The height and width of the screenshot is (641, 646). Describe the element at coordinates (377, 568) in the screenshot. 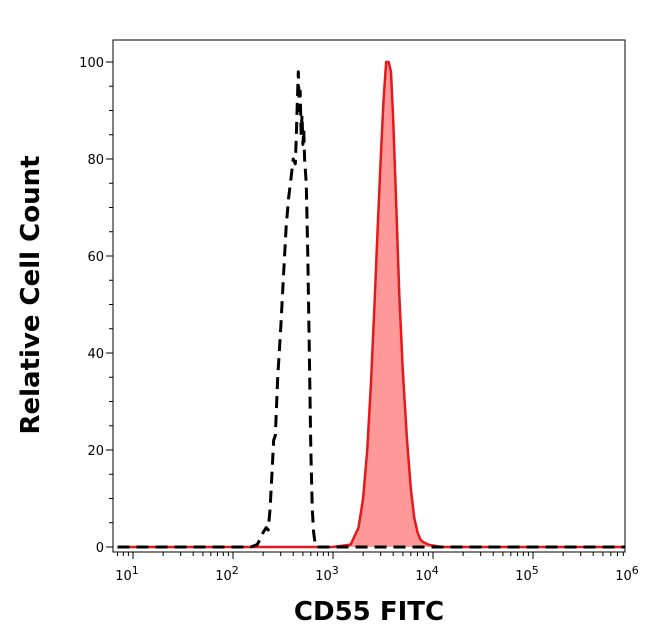

I see `x-axis: 10¹ 10² 10³ 10⁴ 10⁵ 10⁶` at that location.